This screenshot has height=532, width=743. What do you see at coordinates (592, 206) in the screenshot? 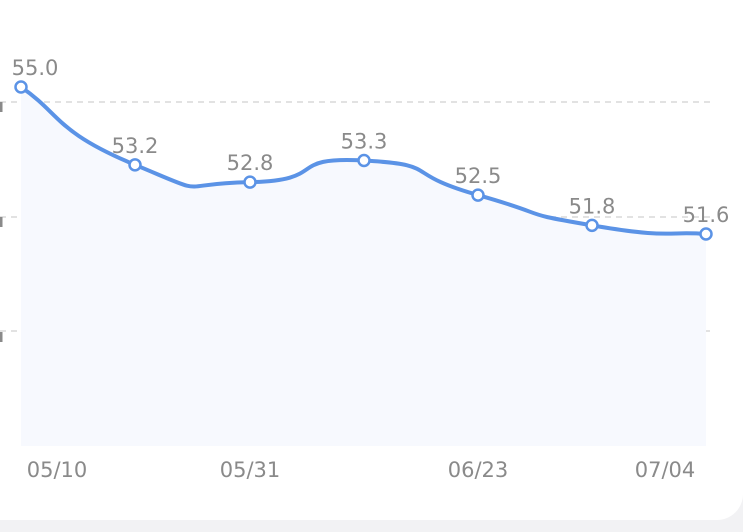
I see `data-label-5: 51.8` at bounding box center [592, 206].